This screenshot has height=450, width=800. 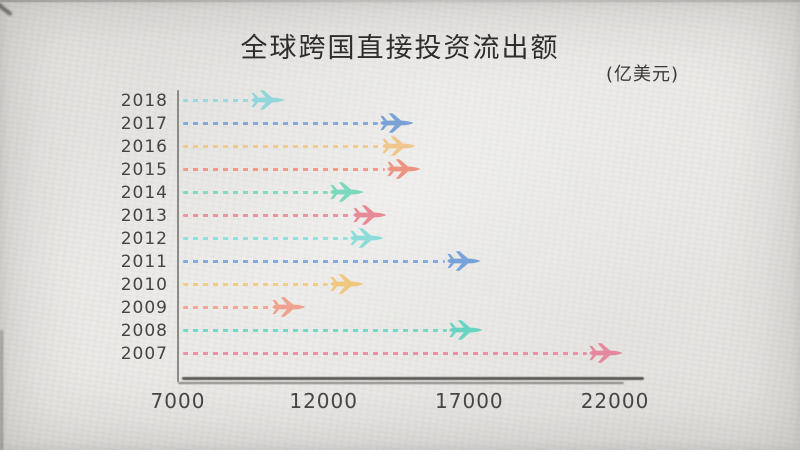 I want to click on year-label: 2017, so click(x=144, y=124).